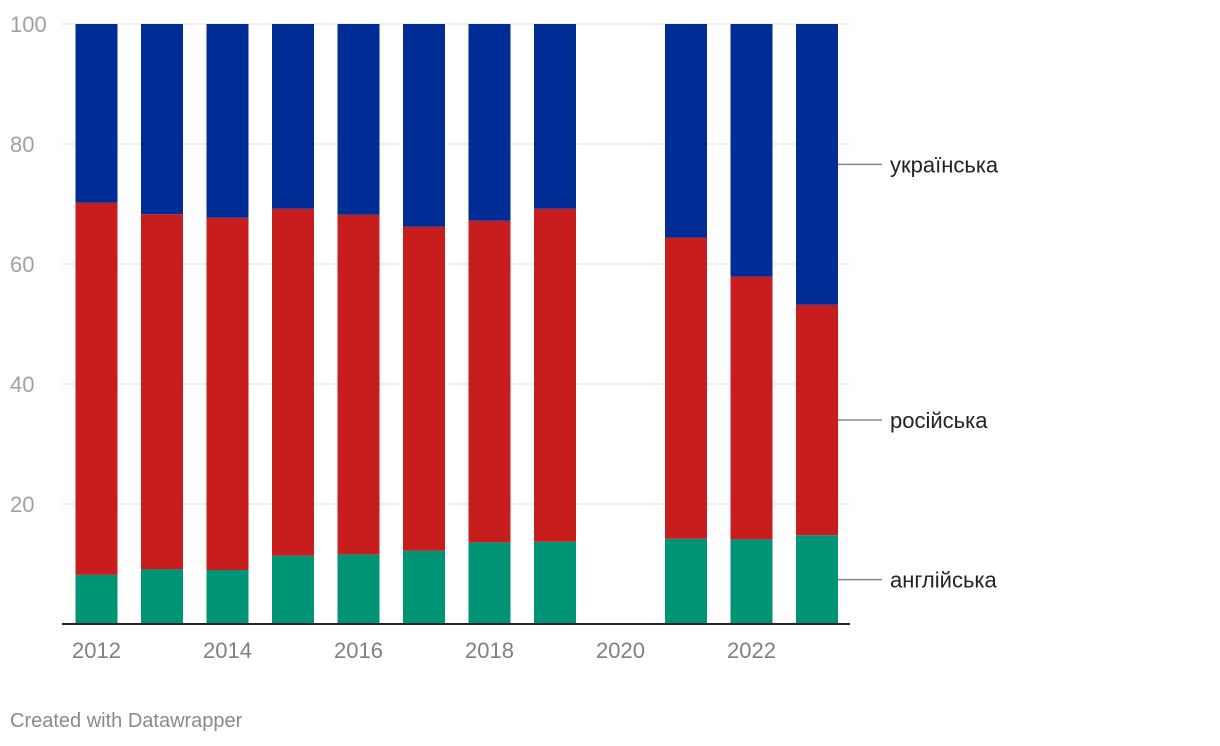  I want to click on series-labels: англійська російська українська, so click(918, 372).